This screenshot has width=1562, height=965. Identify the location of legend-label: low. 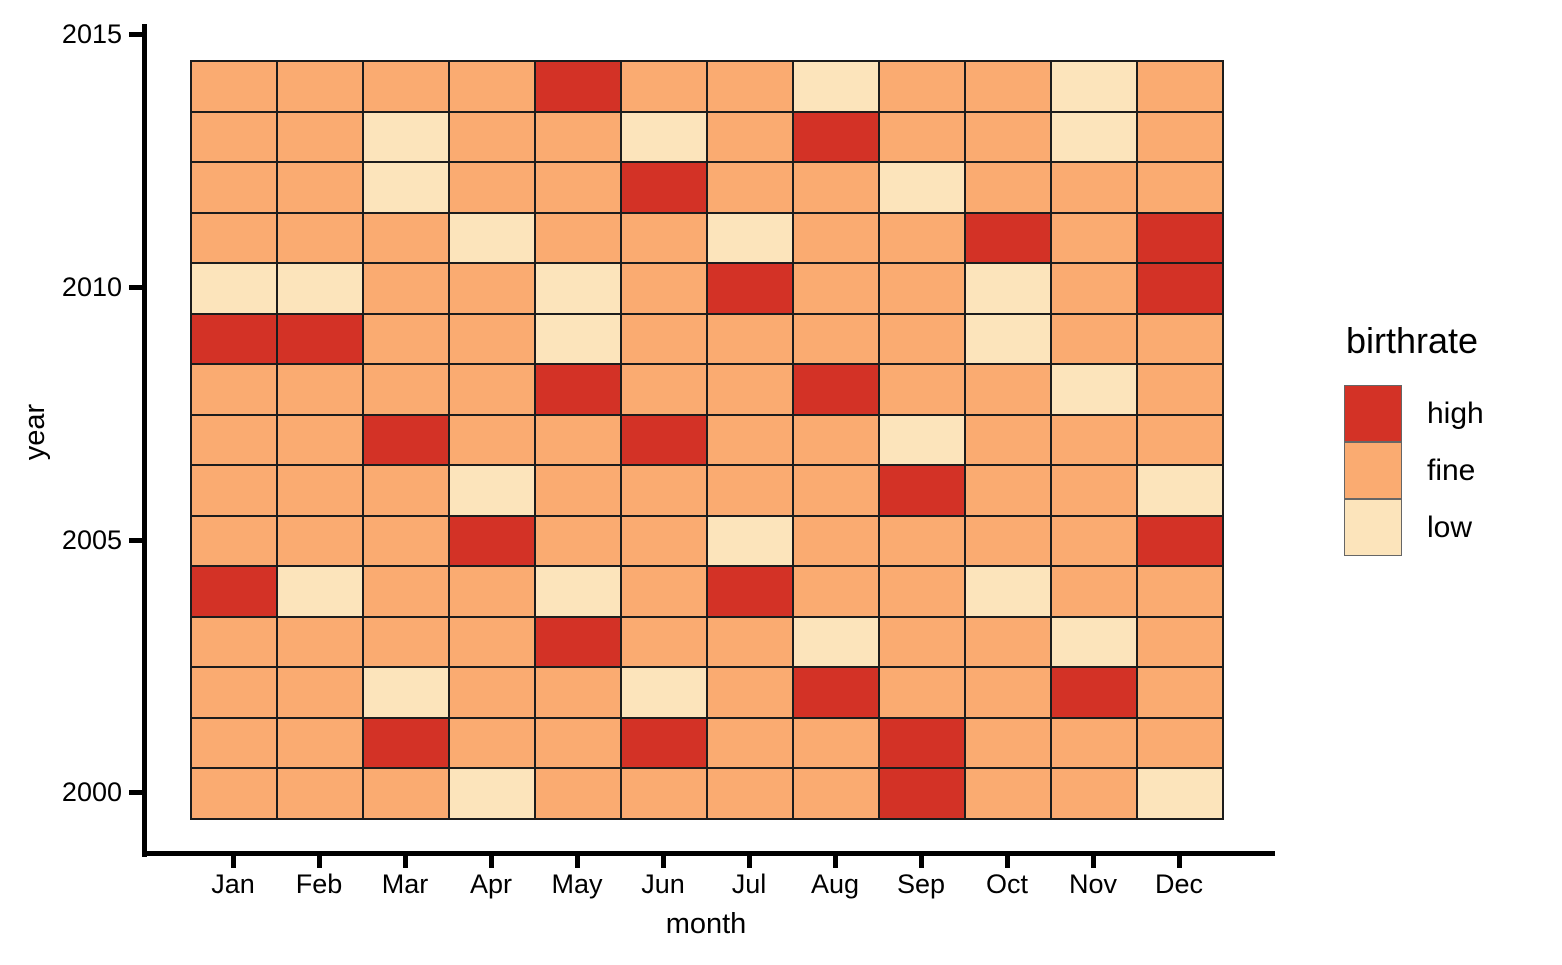
(1450, 527).